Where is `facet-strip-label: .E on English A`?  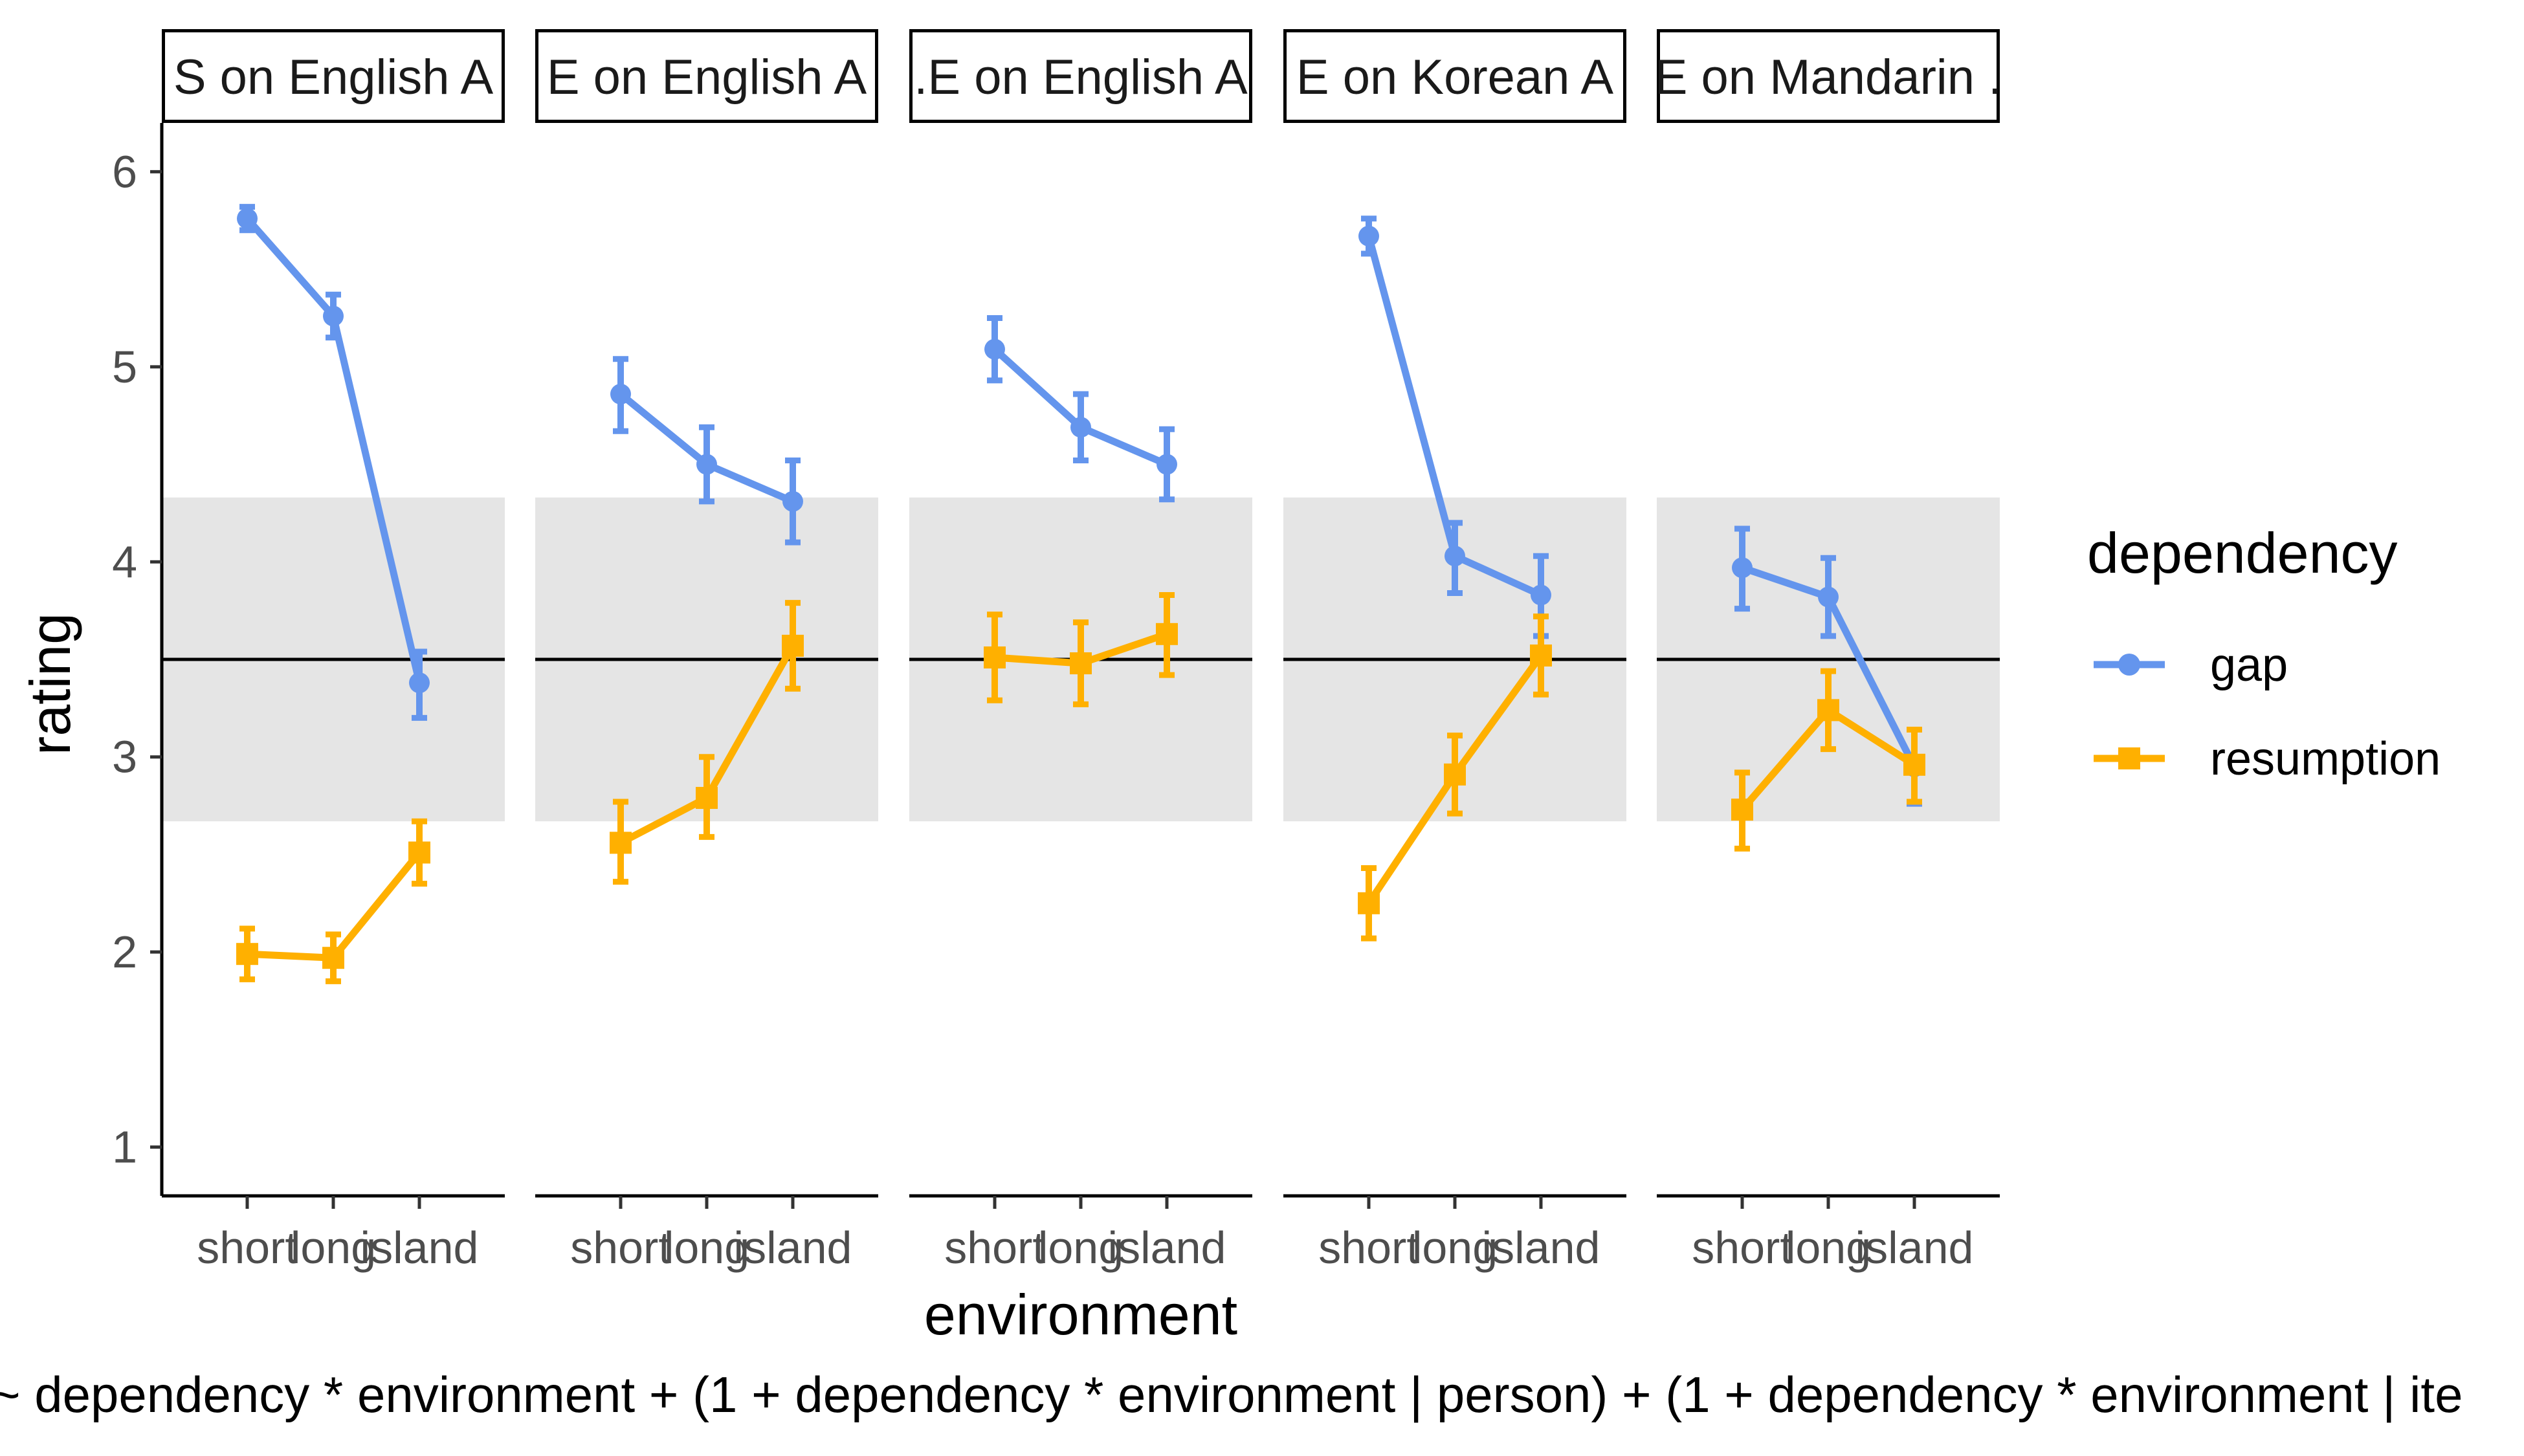
facet-strip-label: .E on English A is located at coordinates (1081, 77).